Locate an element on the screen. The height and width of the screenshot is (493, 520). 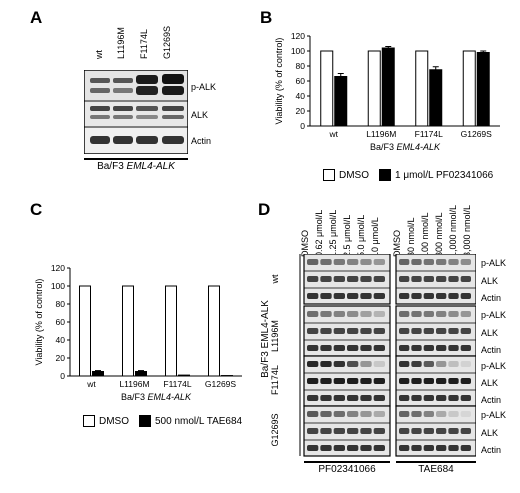
panel-a-letter: A is located at coordinates (36, 17).